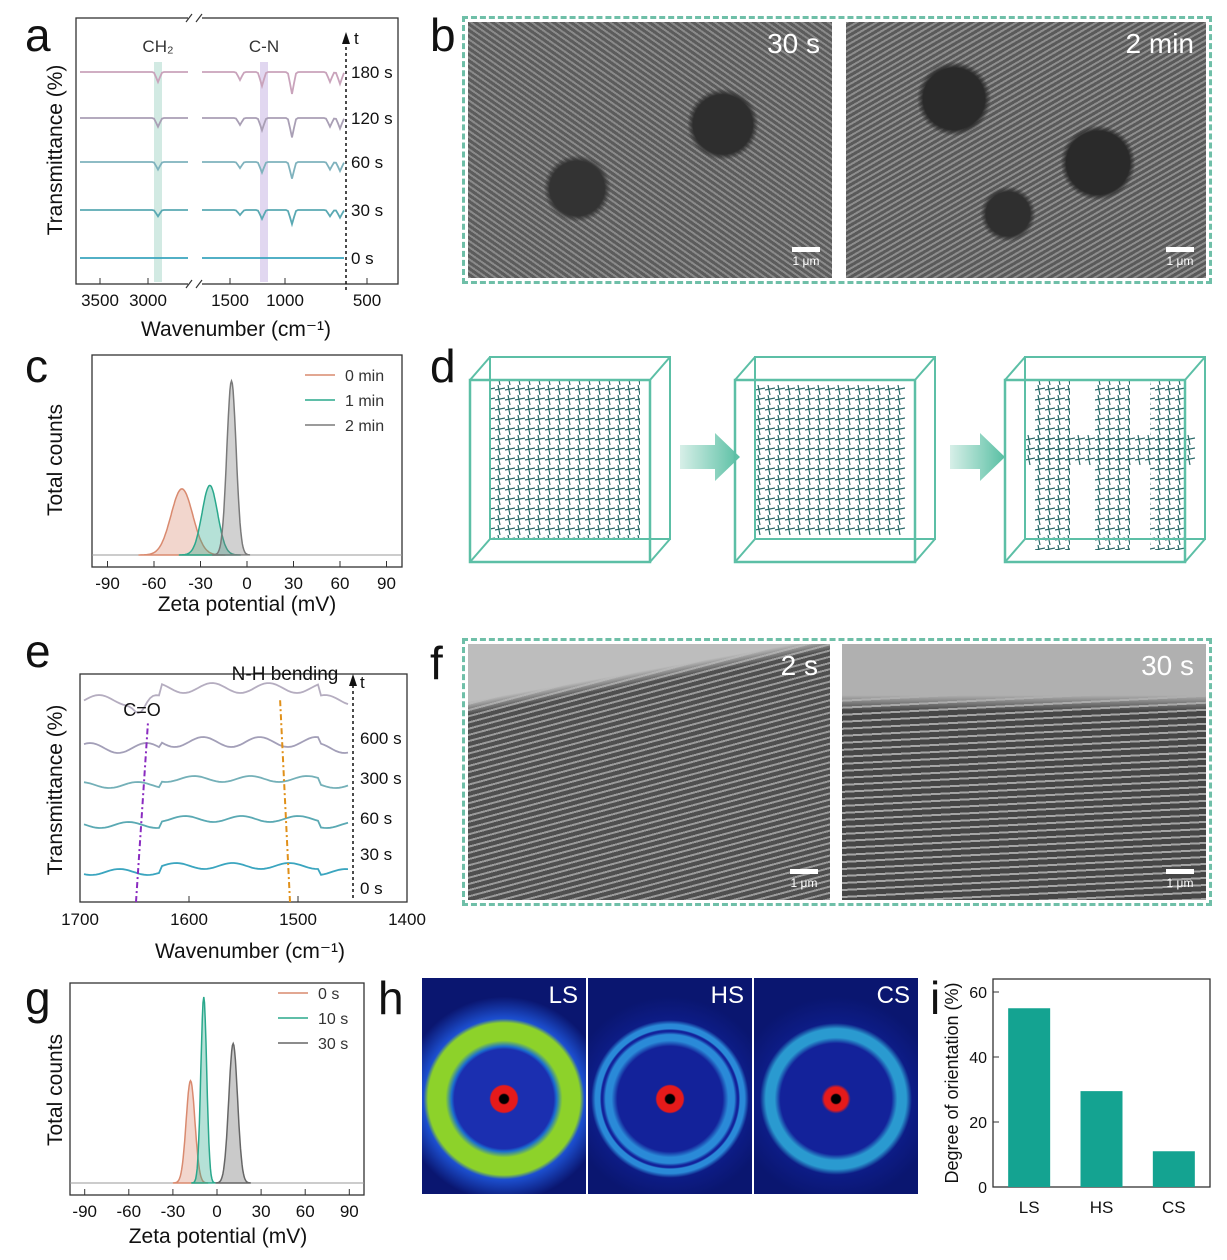 This screenshot has width=1227, height=1260. What do you see at coordinates (364, 401) in the screenshot?
I see `c-legend-label-1: 1 min` at bounding box center [364, 401].